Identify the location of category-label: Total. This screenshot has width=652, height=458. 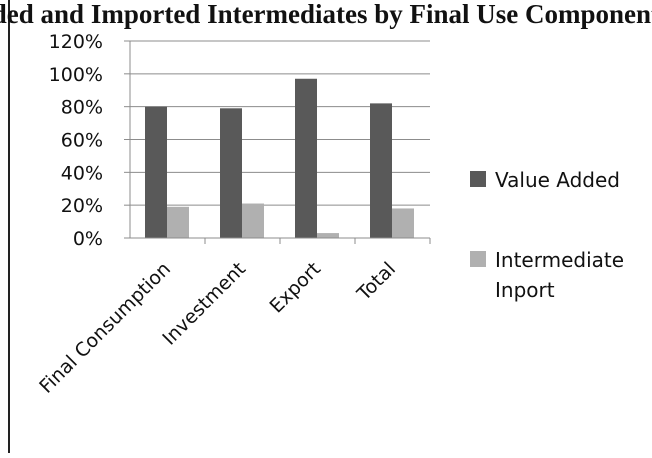
(376, 282).